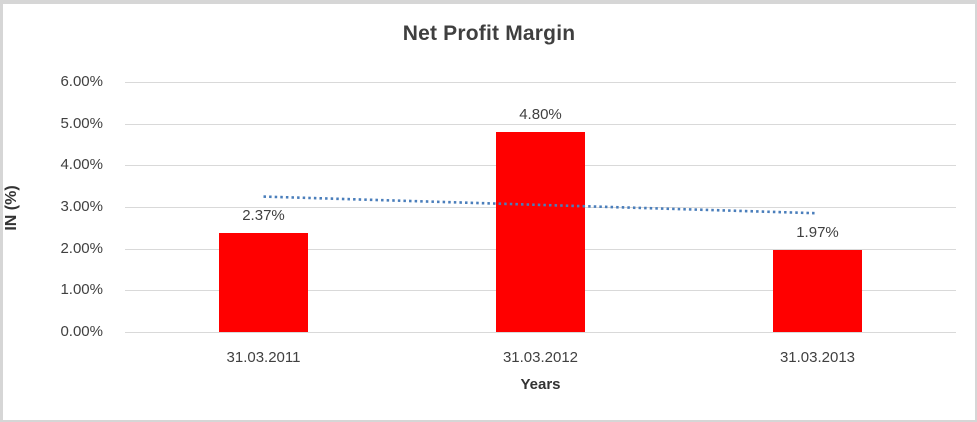  Describe the element at coordinates (540, 114) in the screenshot. I see `data-label: 4.80%` at that location.